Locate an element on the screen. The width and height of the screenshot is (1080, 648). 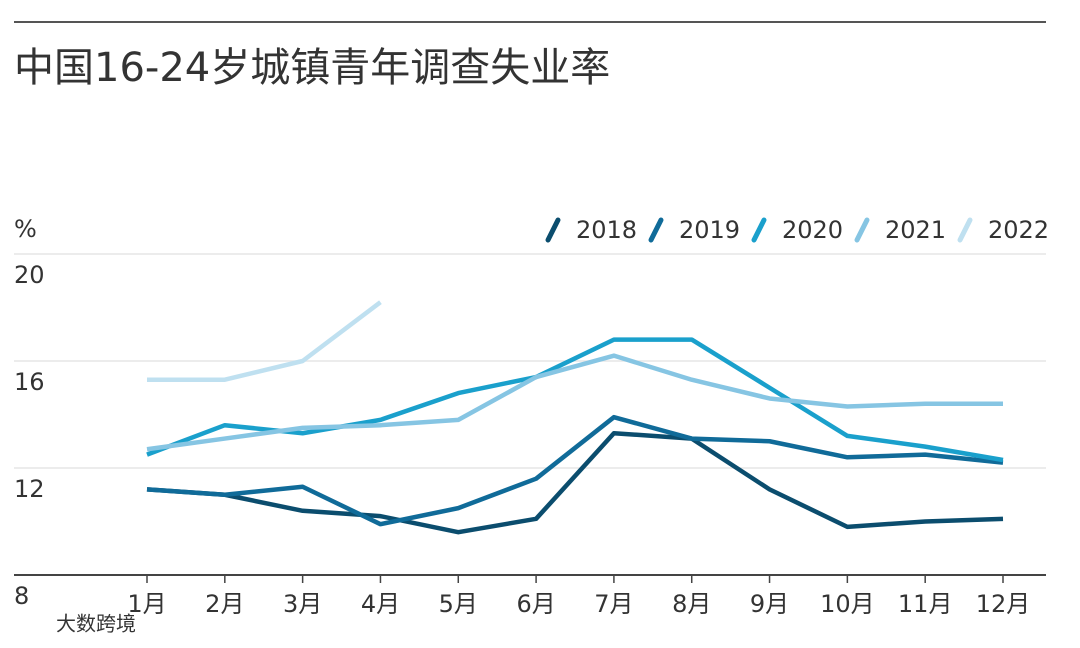
x-tick-label: 10月 is located at coordinates (847, 604).